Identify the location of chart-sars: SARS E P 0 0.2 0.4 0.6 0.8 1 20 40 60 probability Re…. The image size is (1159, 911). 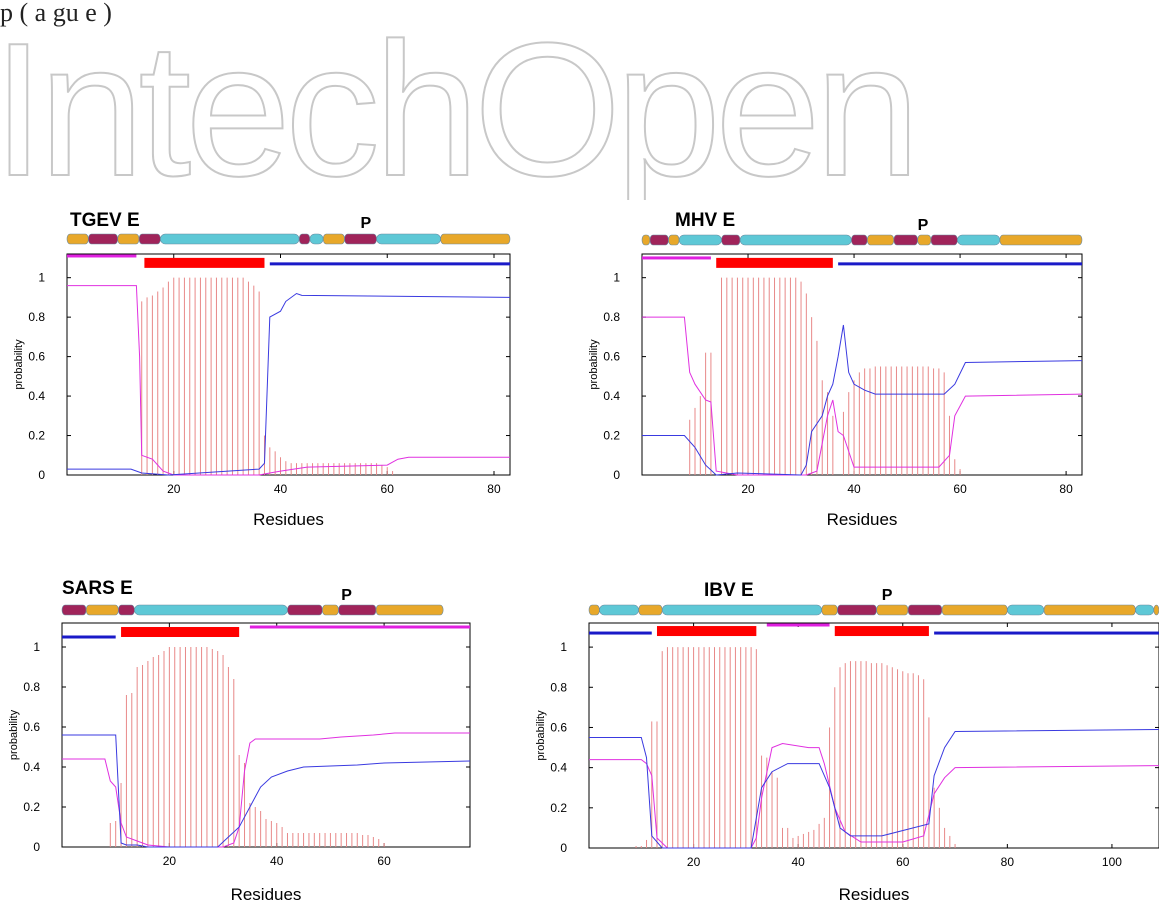
(239, 741).